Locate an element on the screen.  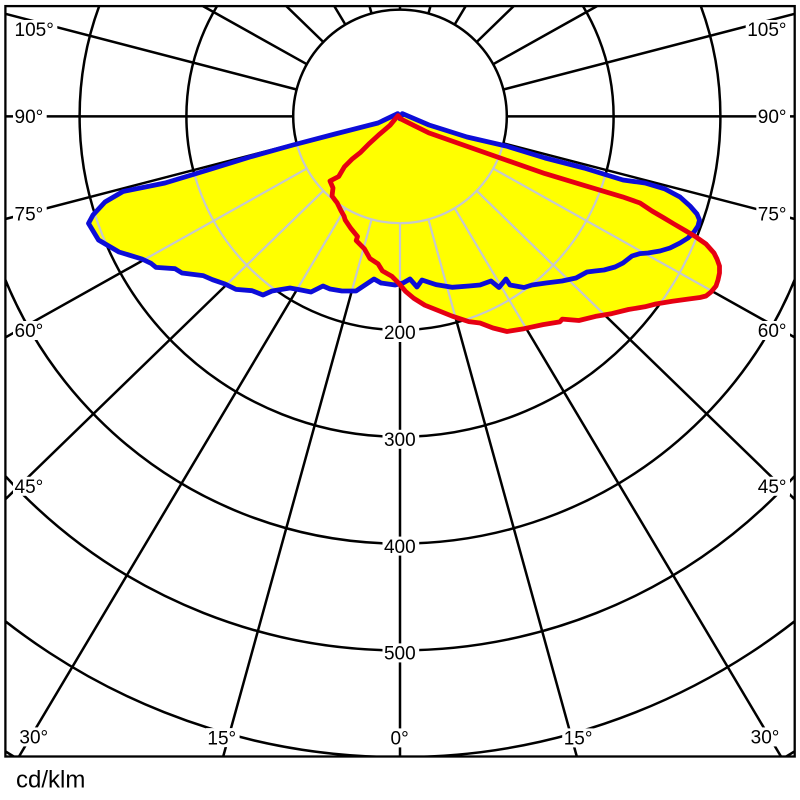
svg-text: 500 is located at coordinates (400, 654).